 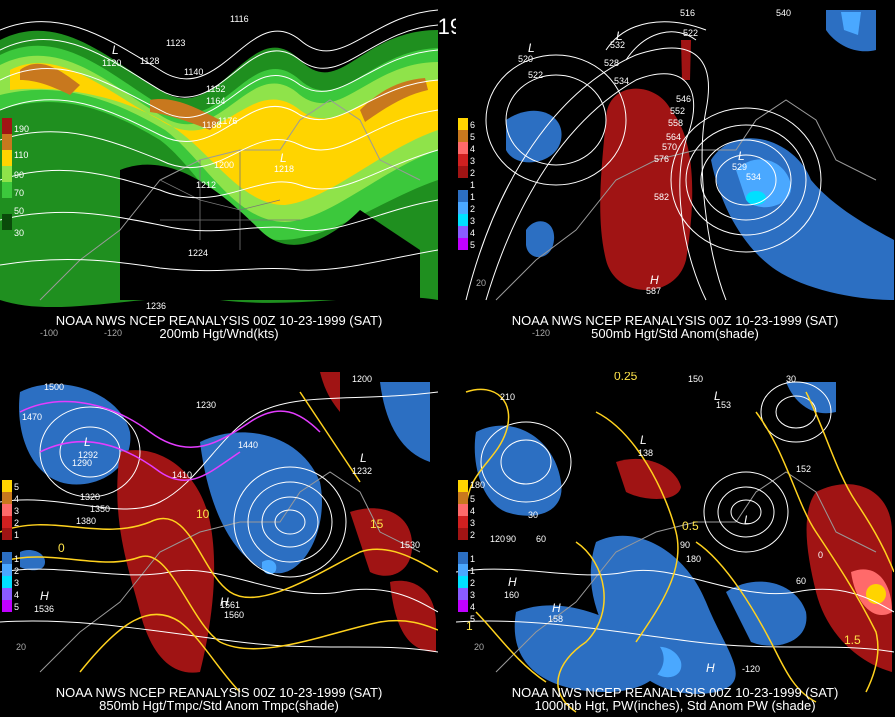 I want to click on anom-blue-sw, so click(x=540, y=239).